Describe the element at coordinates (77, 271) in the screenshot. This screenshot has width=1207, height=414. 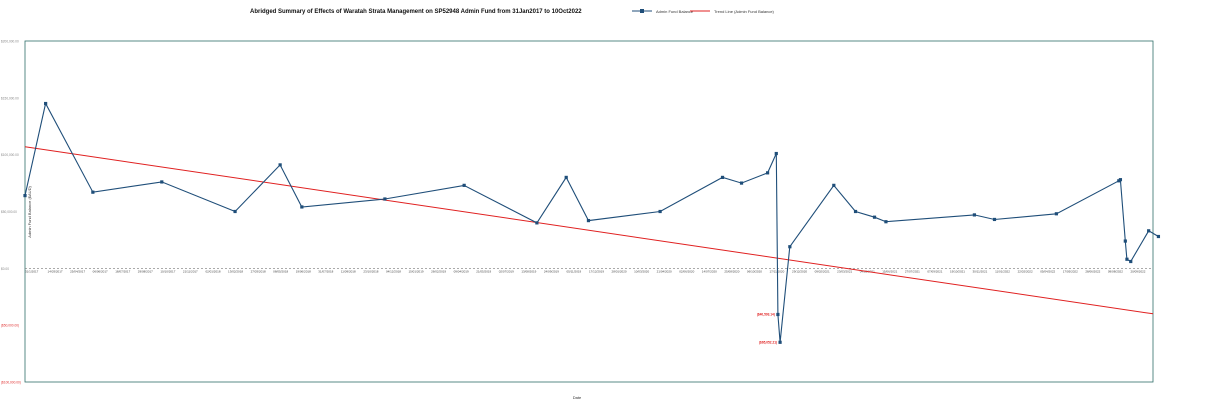
I see `x-tick-label-2: 25/04/2017` at that location.